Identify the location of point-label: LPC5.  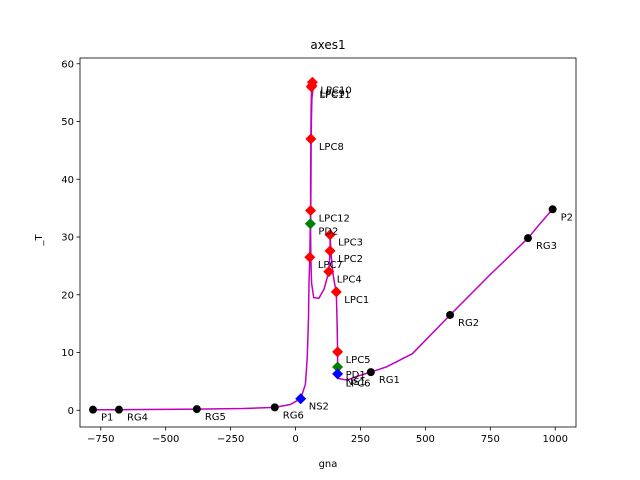
(358, 360).